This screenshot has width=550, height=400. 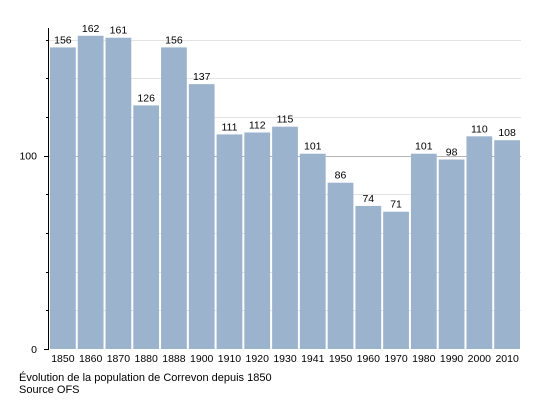 What do you see at coordinates (257, 240) in the screenshot?
I see `bar-1920` at bounding box center [257, 240].